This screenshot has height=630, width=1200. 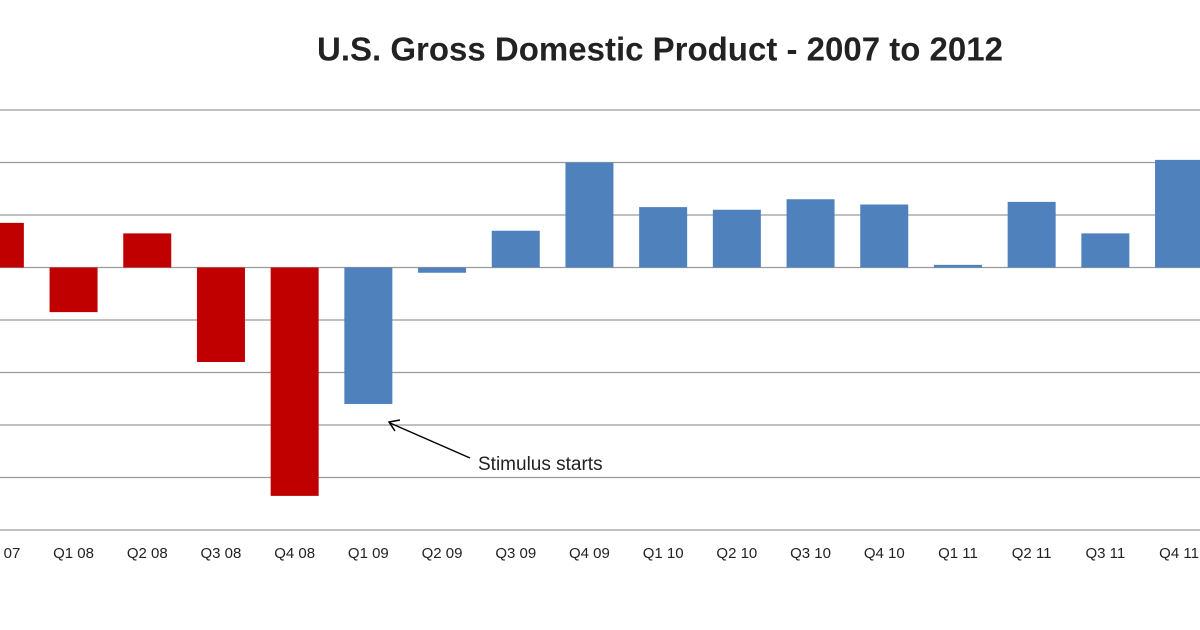 What do you see at coordinates (221, 553) in the screenshot?
I see `x-tick-label: Q3 08` at bounding box center [221, 553].